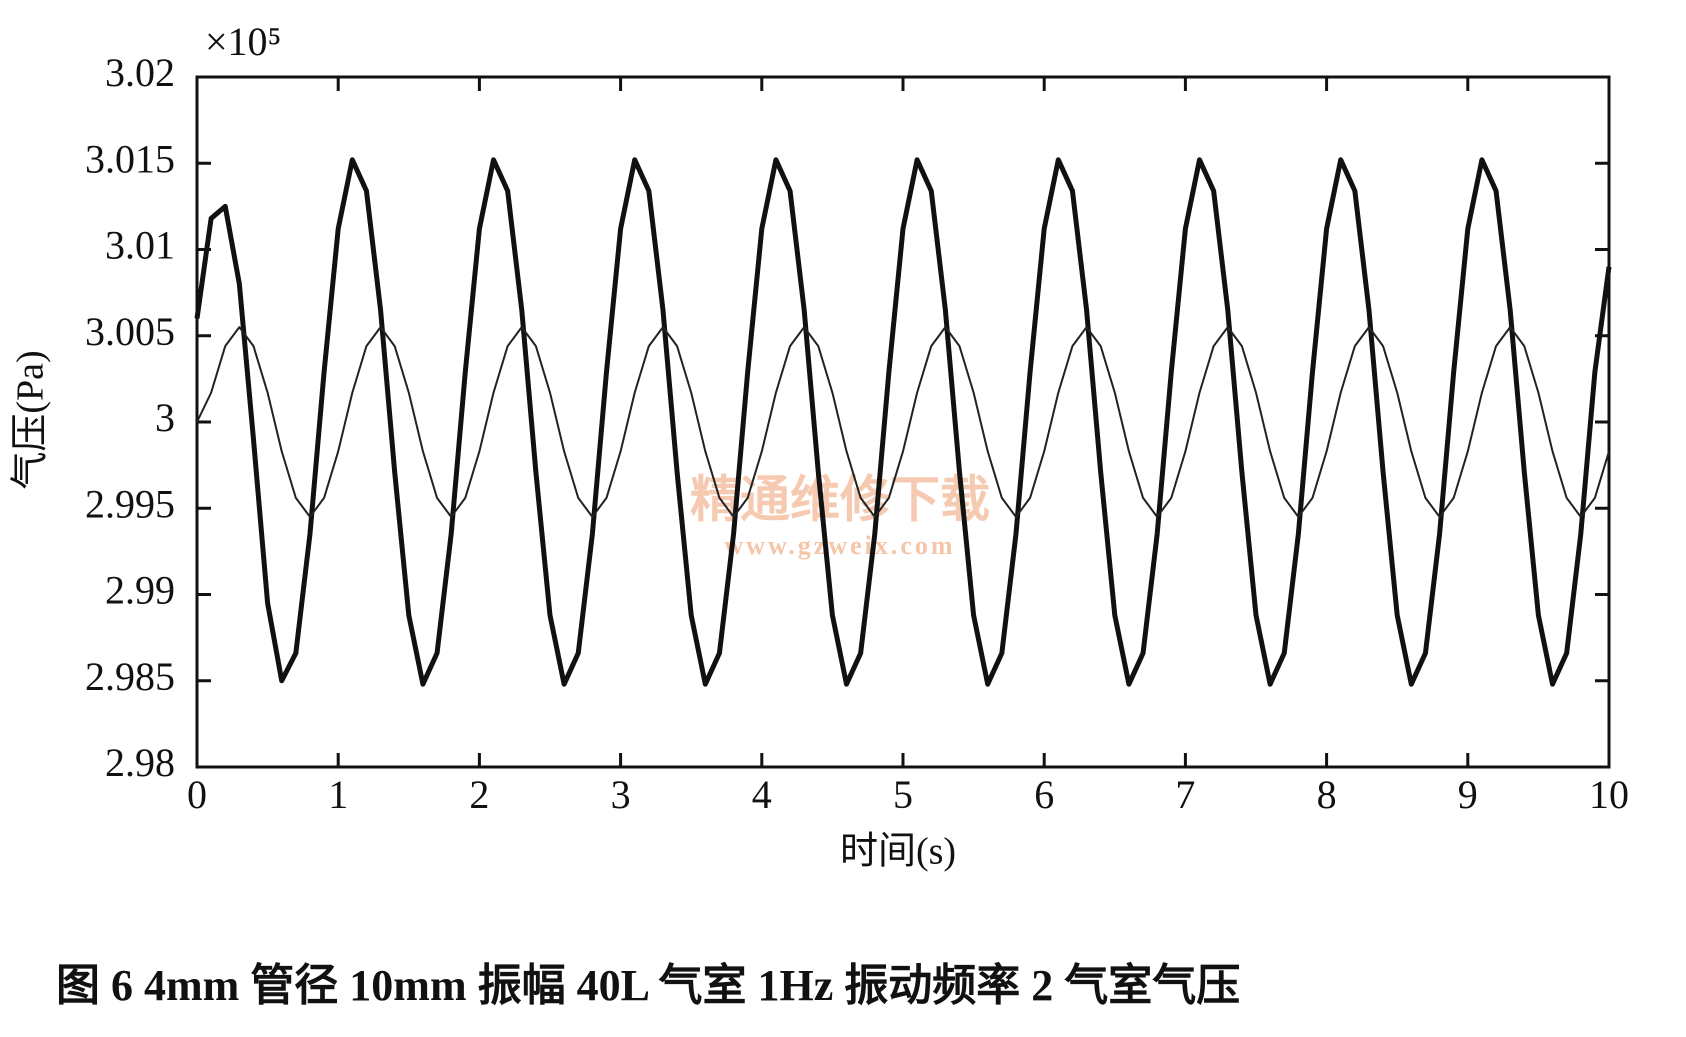 The height and width of the screenshot is (1037, 1686). I want to click on y-tick-label: 3.02, so click(140, 72).